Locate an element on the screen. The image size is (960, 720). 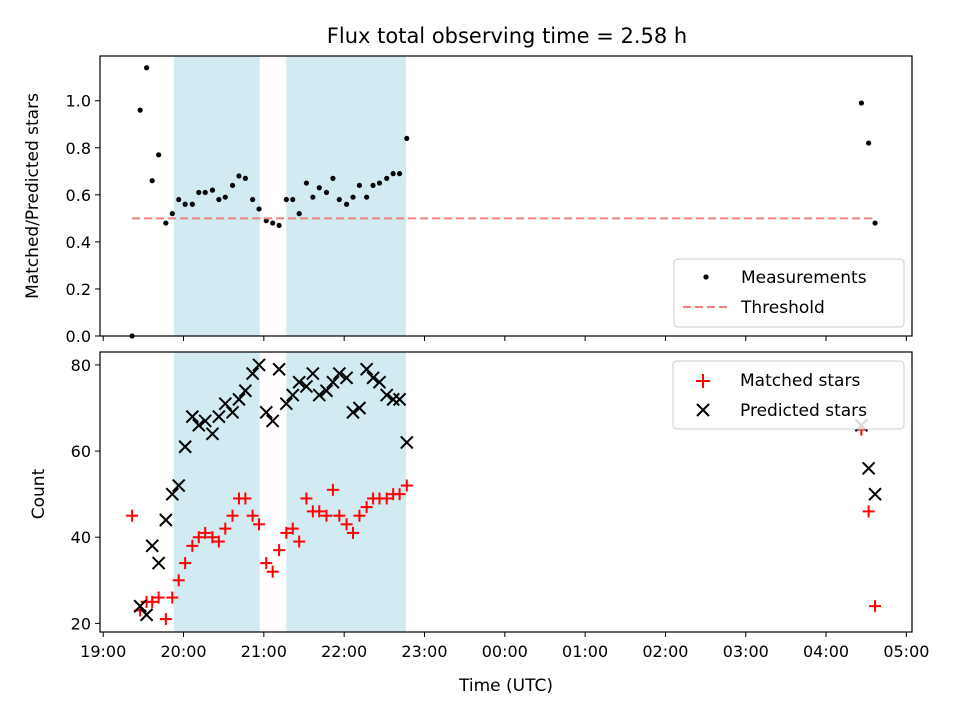
x-tick-label: 22:00 is located at coordinates (344, 651).